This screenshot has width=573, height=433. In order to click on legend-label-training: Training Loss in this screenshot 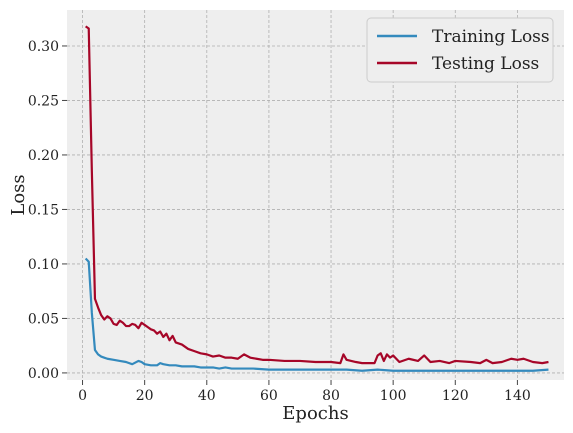, I will do `click(491, 37)`.